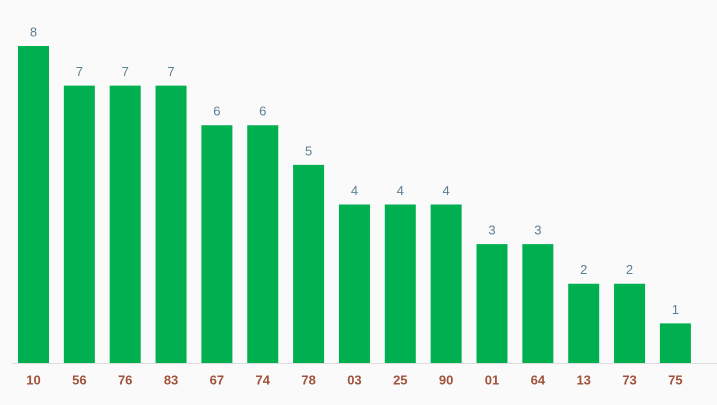 Image resolution: width=717 pixels, height=405 pixels. Describe the element at coordinates (263, 379) in the screenshot. I see `x-tick-label: 74` at that location.